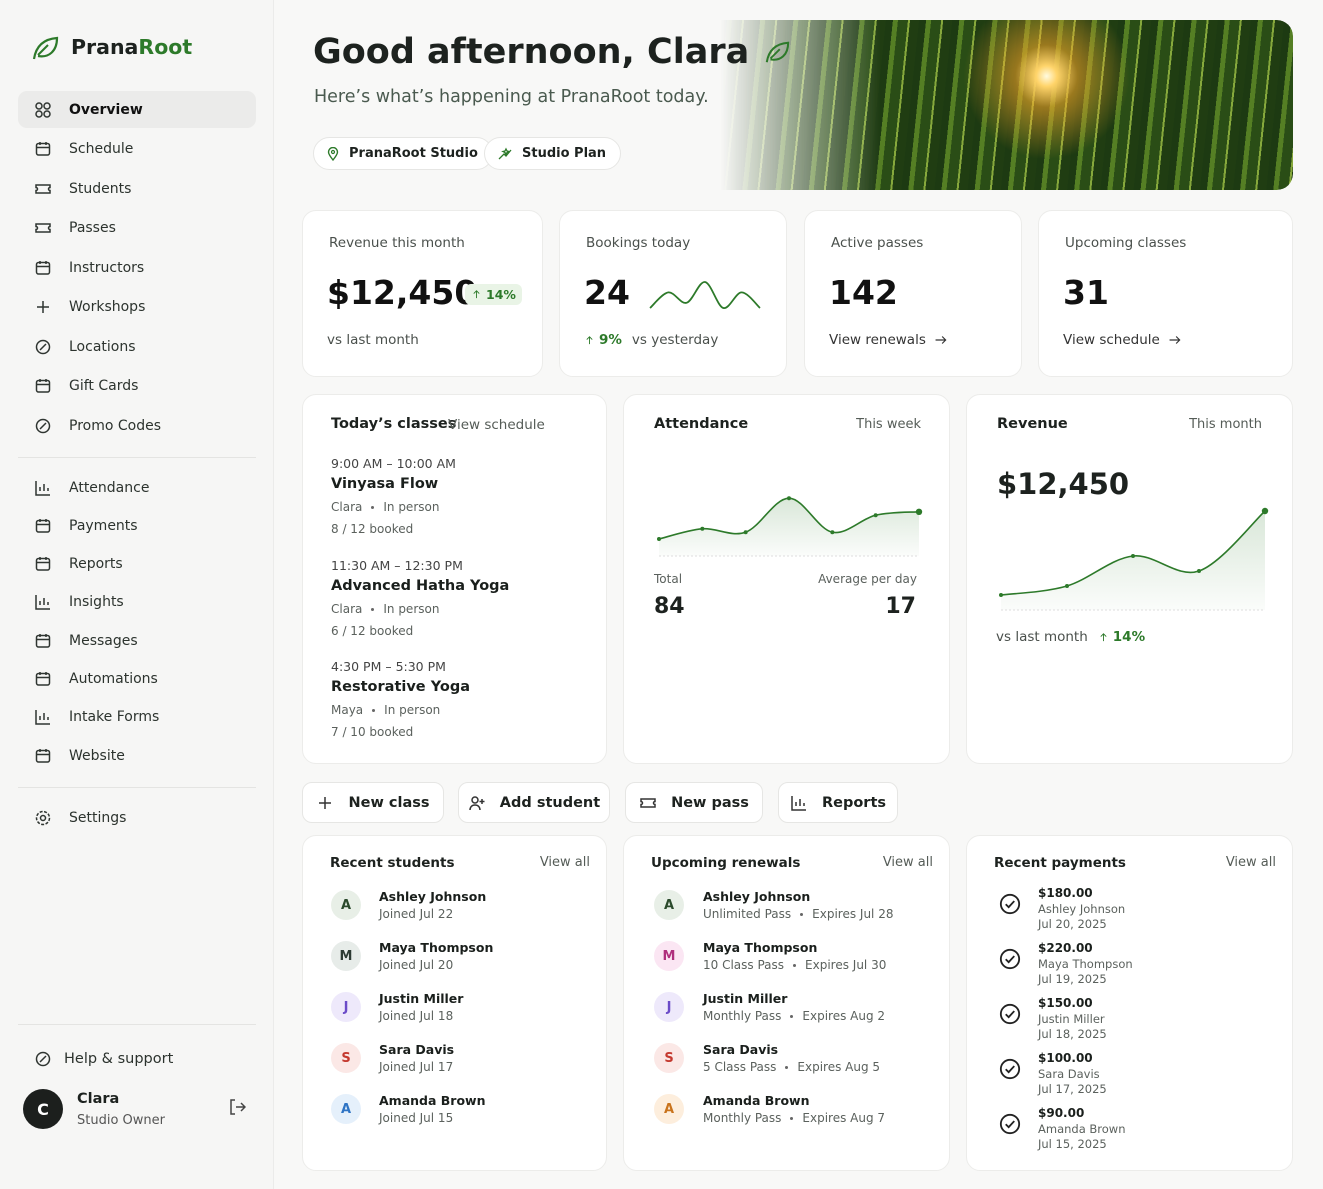  What do you see at coordinates (43, 1109) in the screenshot?
I see `user-avatar: C` at bounding box center [43, 1109].